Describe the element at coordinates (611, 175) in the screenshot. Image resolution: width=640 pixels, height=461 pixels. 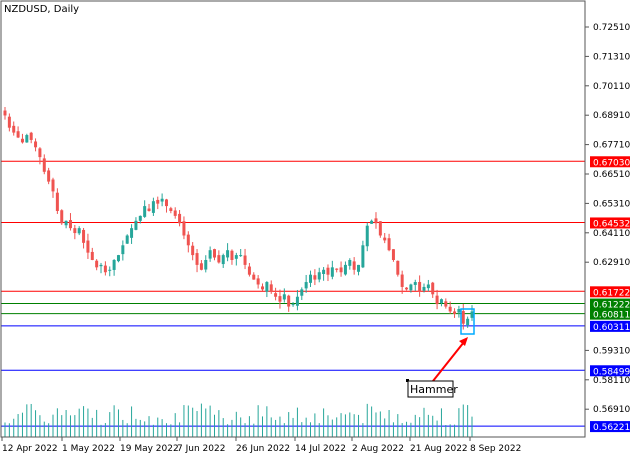
I see `y-tick-label: 0.66510` at that location.